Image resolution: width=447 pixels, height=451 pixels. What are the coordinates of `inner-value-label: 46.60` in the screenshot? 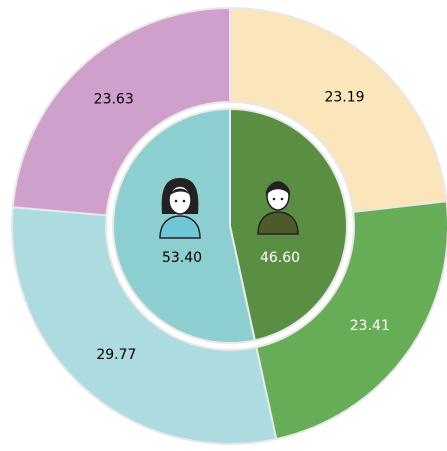 It's located at (280, 258).